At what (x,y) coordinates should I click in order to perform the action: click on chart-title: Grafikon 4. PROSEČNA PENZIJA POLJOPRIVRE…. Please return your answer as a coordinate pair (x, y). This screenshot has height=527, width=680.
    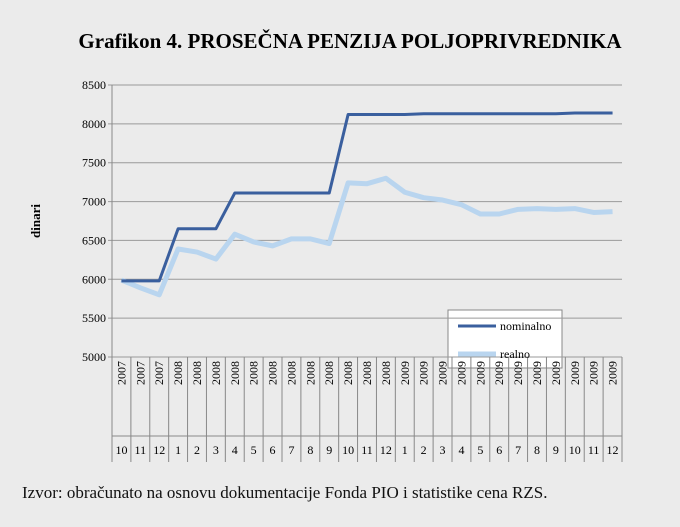
    Looking at the image, I should click on (350, 41).